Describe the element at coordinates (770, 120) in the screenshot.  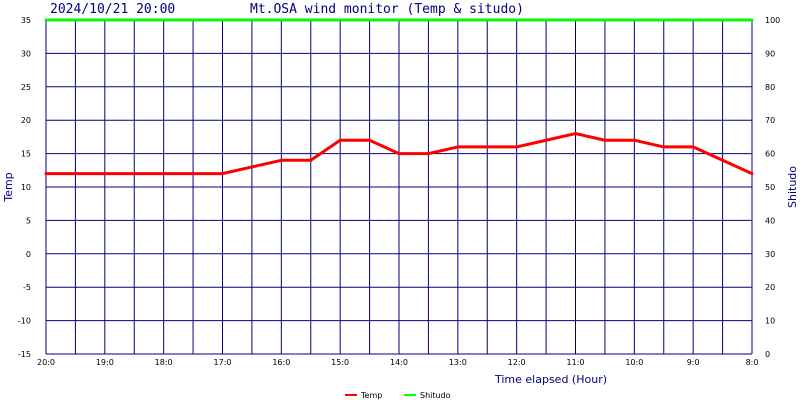
I see `y-tick-label-right: 70` at that location.